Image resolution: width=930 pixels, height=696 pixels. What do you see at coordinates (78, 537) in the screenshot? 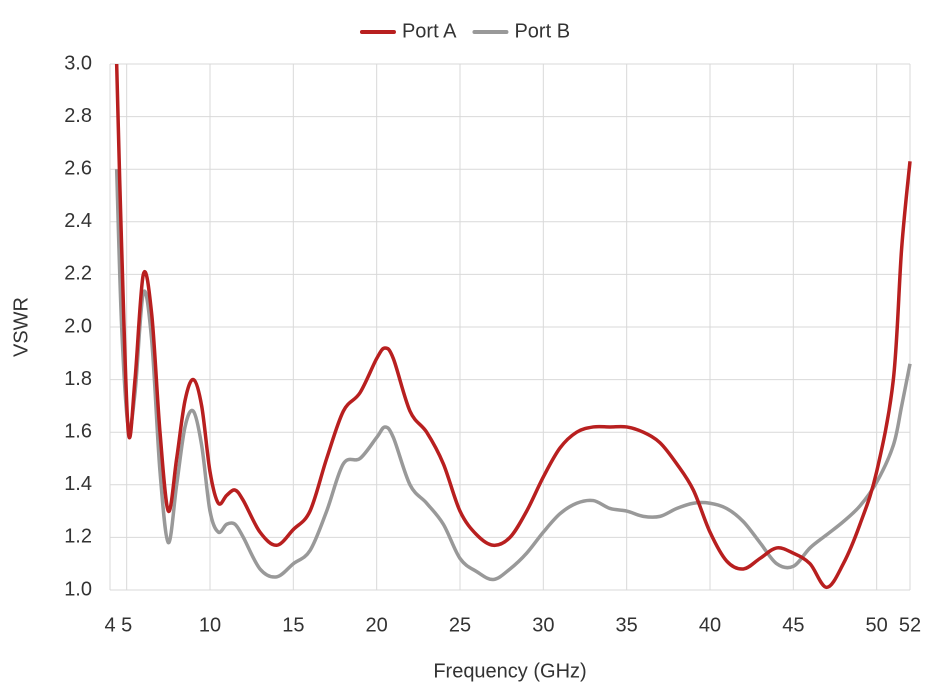
I see `y-tick-label: 1.2` at bounding box center [78, 537].